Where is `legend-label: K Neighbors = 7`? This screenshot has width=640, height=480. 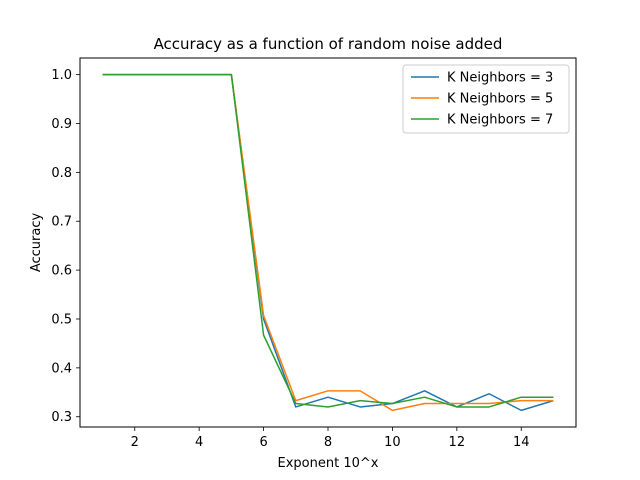
legend-label: K Neighbors = 7 is located at coordinates (500, 120).